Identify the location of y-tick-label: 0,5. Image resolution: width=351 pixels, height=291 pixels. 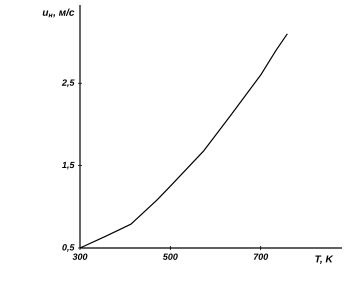
(68, 248).